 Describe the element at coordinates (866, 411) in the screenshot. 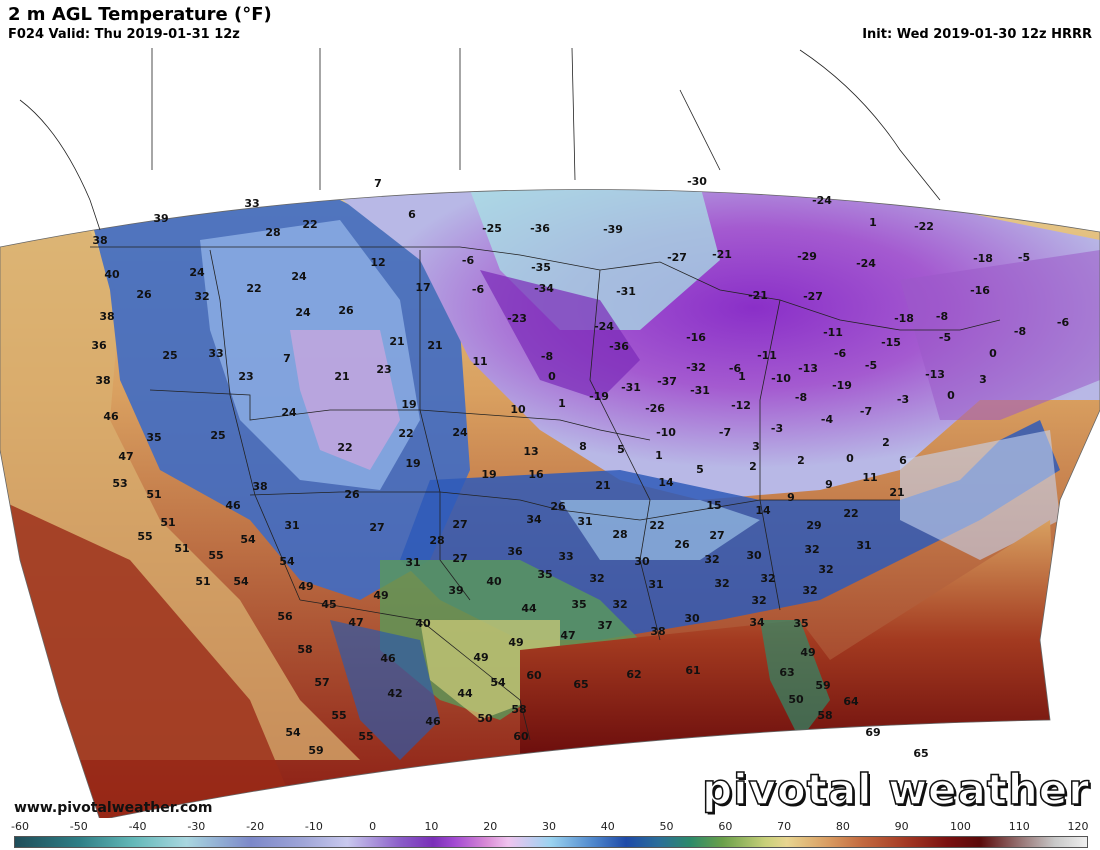

I see `temperature-label: -7` at that location.